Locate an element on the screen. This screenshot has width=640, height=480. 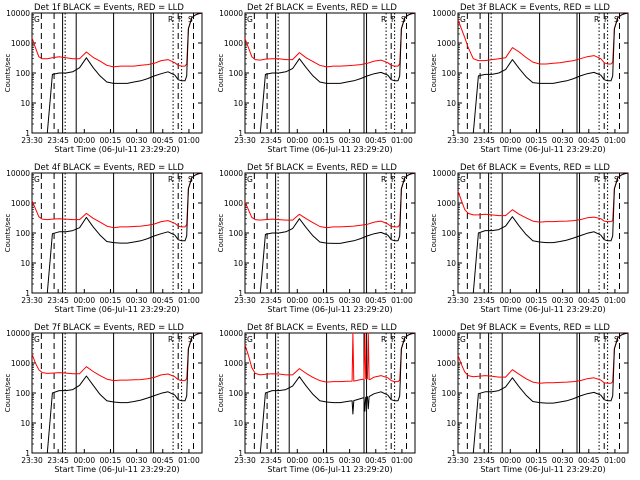
chart-title: Det 8f BLACK = Events, RED = LLD is located at coordinates (322, 328).